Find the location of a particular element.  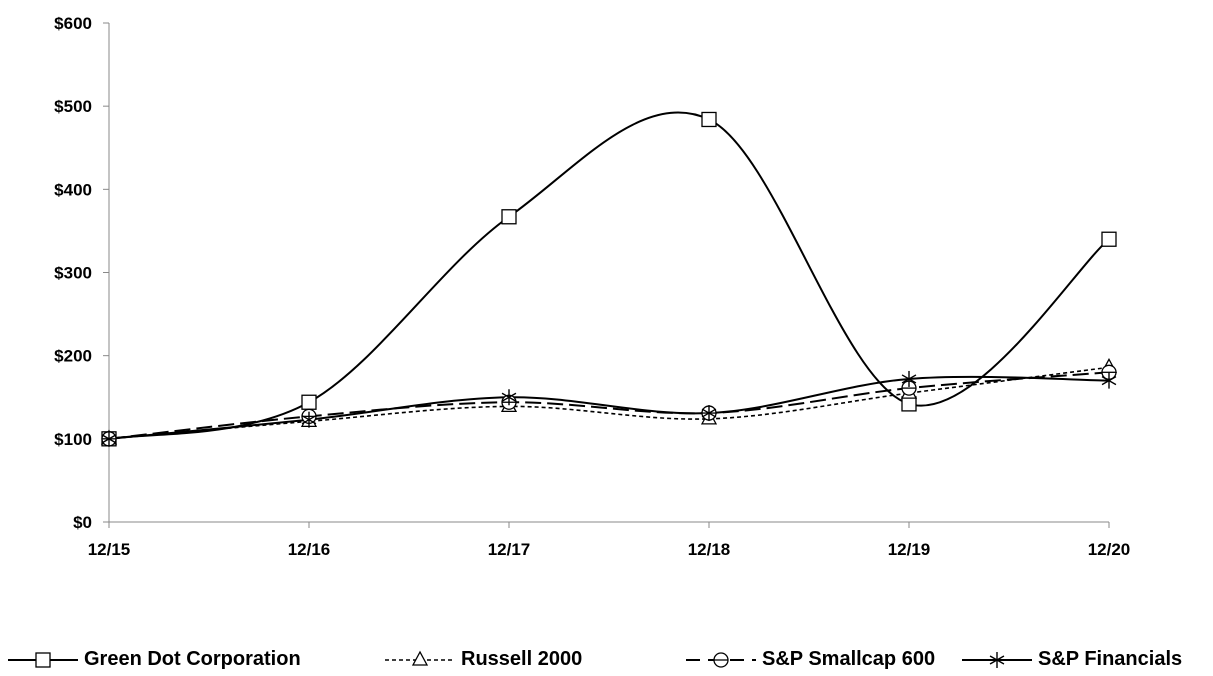

legend-marker-arm is located at coordinates (997, 659).